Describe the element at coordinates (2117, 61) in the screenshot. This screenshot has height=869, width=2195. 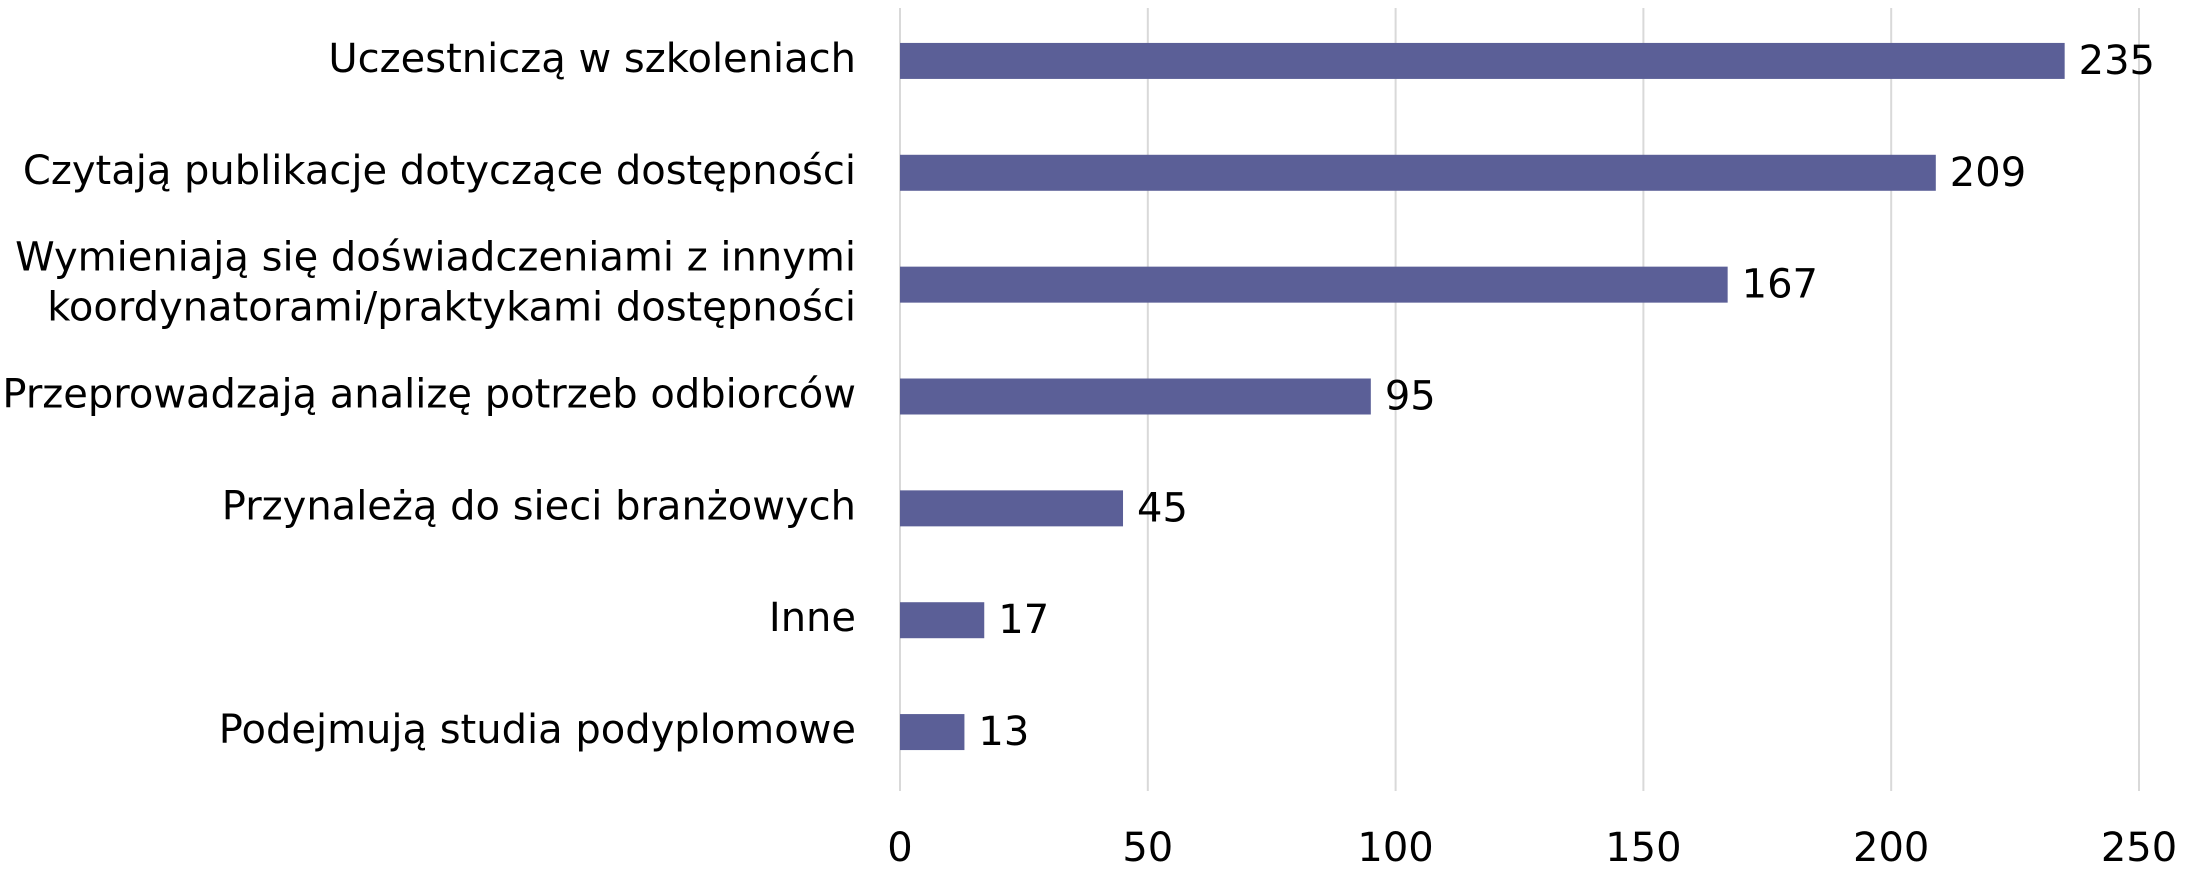
I see `data-label: 235` at that location.